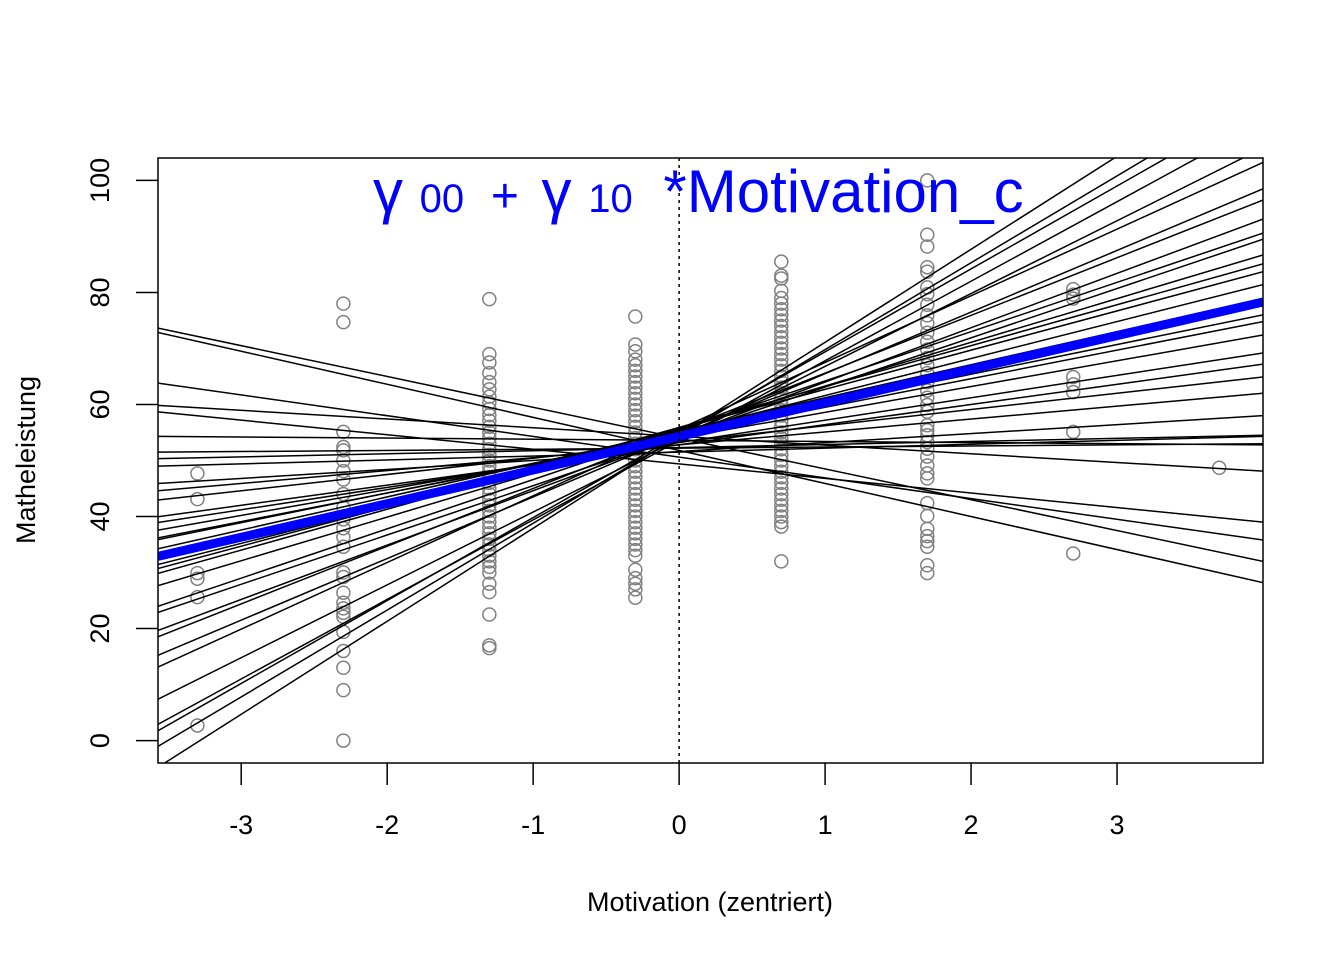 This screenshot has height=960, width=1344. Describe the element at coordinates (387, 825) in the screenshot. I see `x-tick-label: -2` at that location.